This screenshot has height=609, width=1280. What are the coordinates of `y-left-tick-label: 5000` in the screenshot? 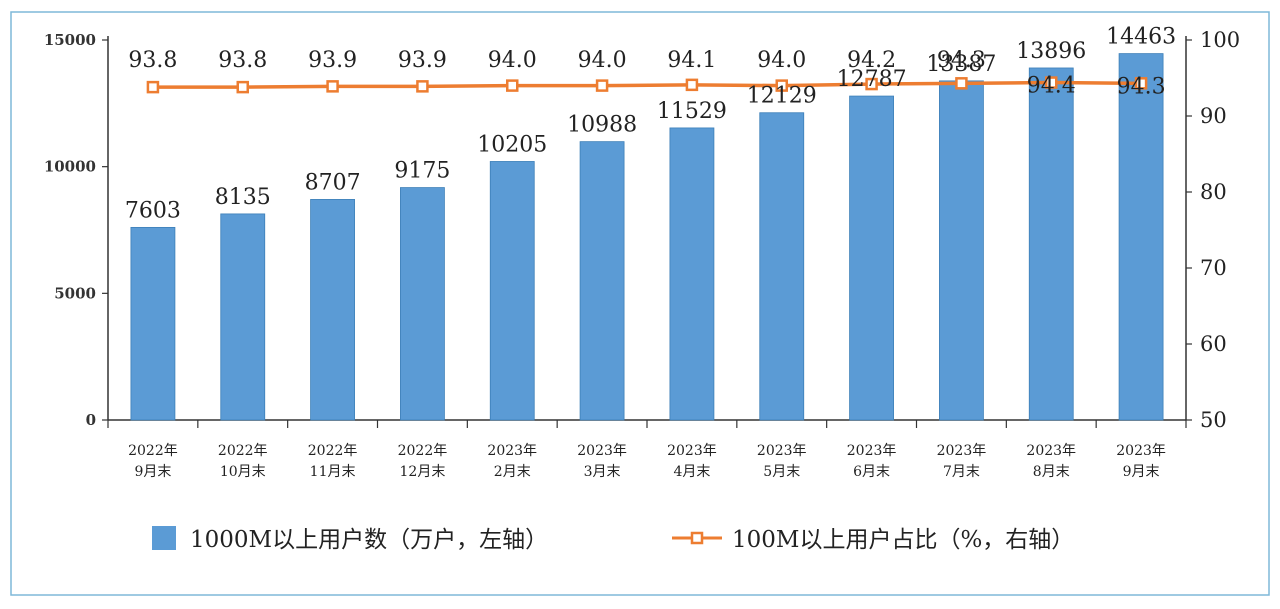 It's located at (75, 293).